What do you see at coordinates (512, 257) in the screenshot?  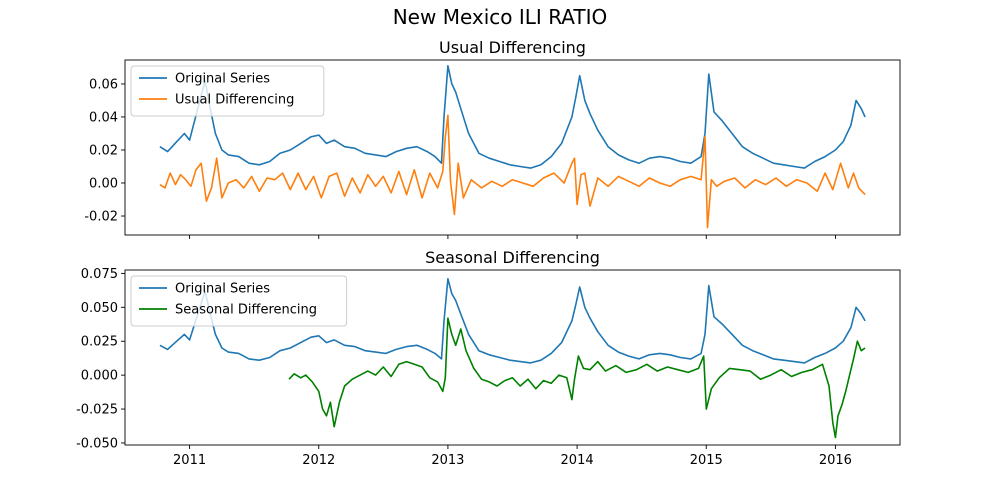 I see `panel2-title: Seasonal Differencing` at bounding box center [512, 257].